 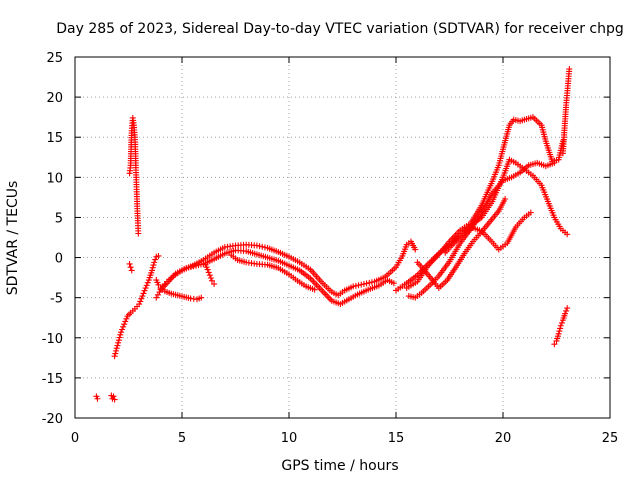 What do you see at coordinates (59, 259) in the screenshot?
I see `y-tick-label: 0` at bounding box center [59, 259].